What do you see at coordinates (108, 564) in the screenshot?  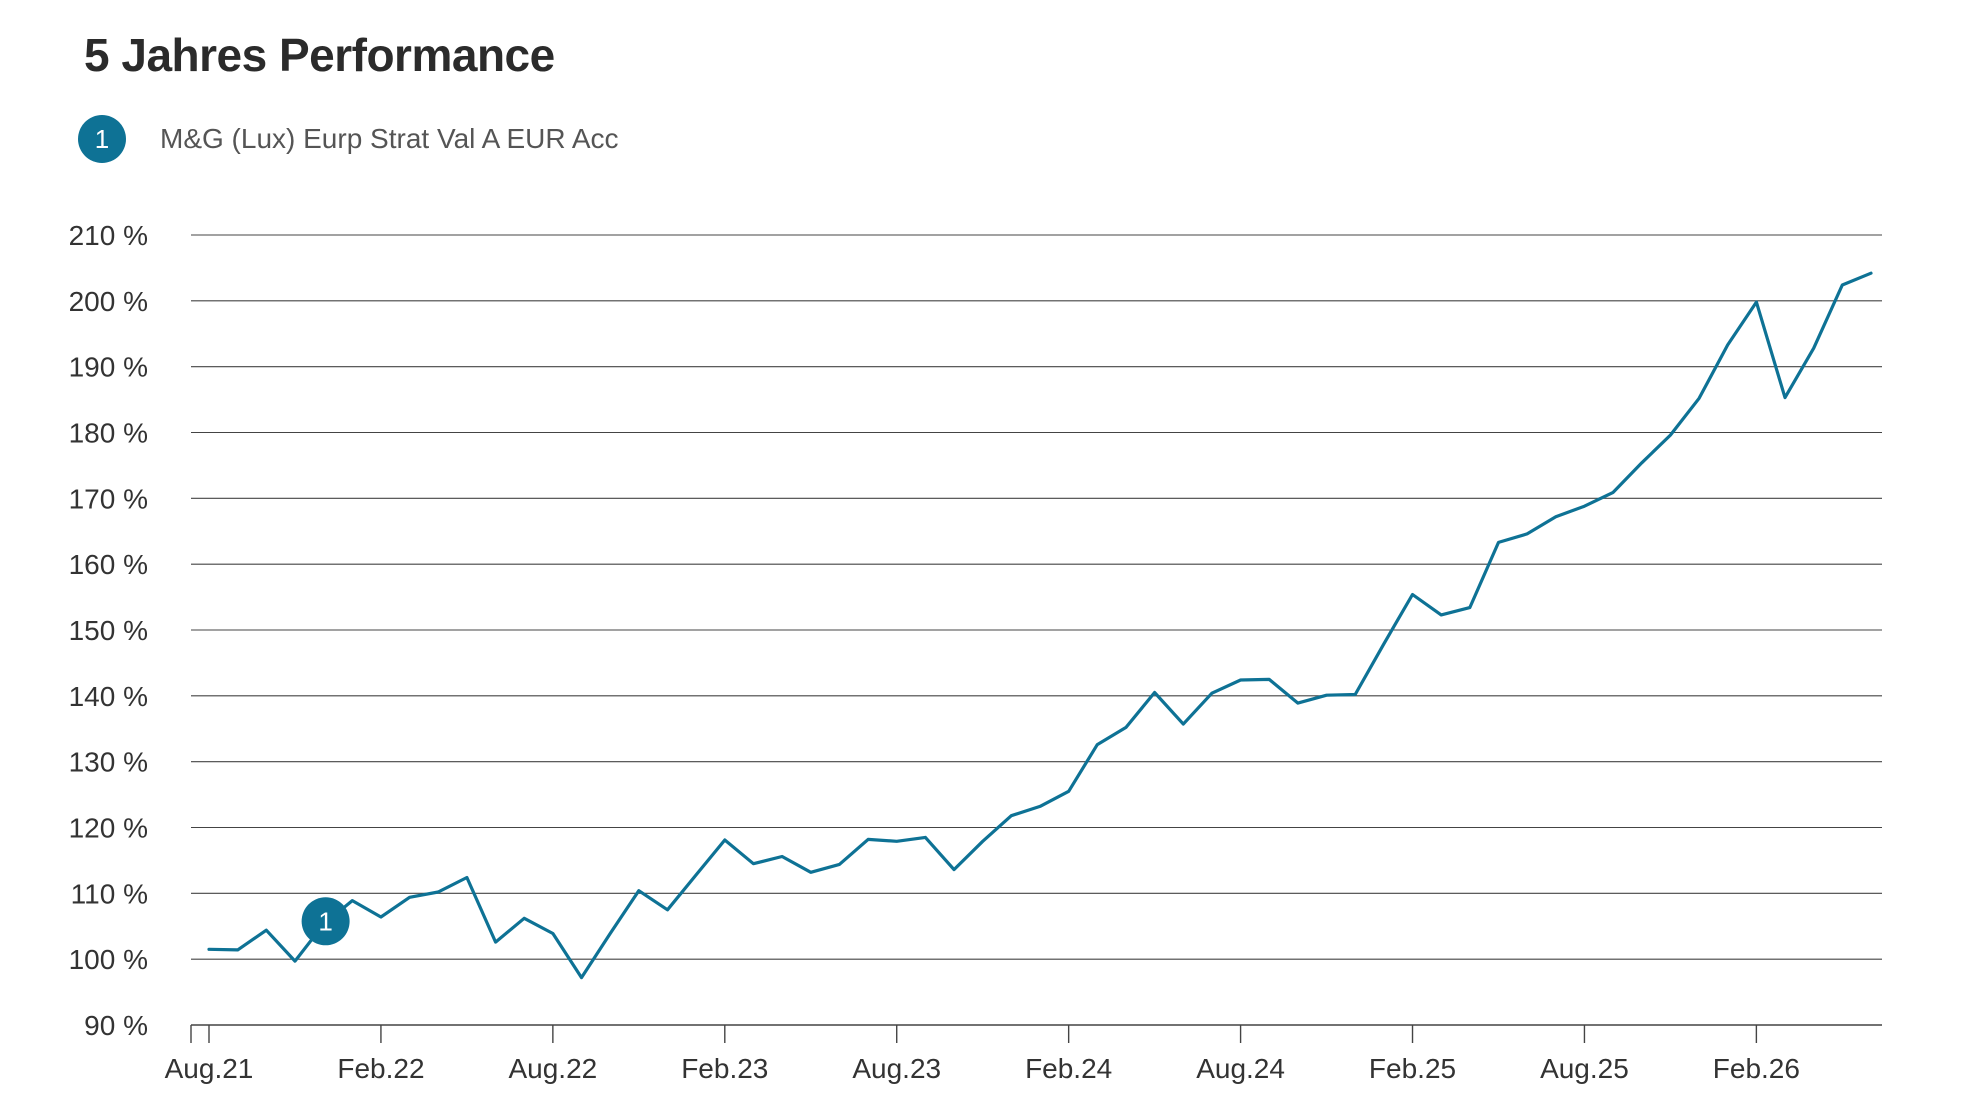 I see `y-tick-label: 160 %` at bounding box center [108, 564].